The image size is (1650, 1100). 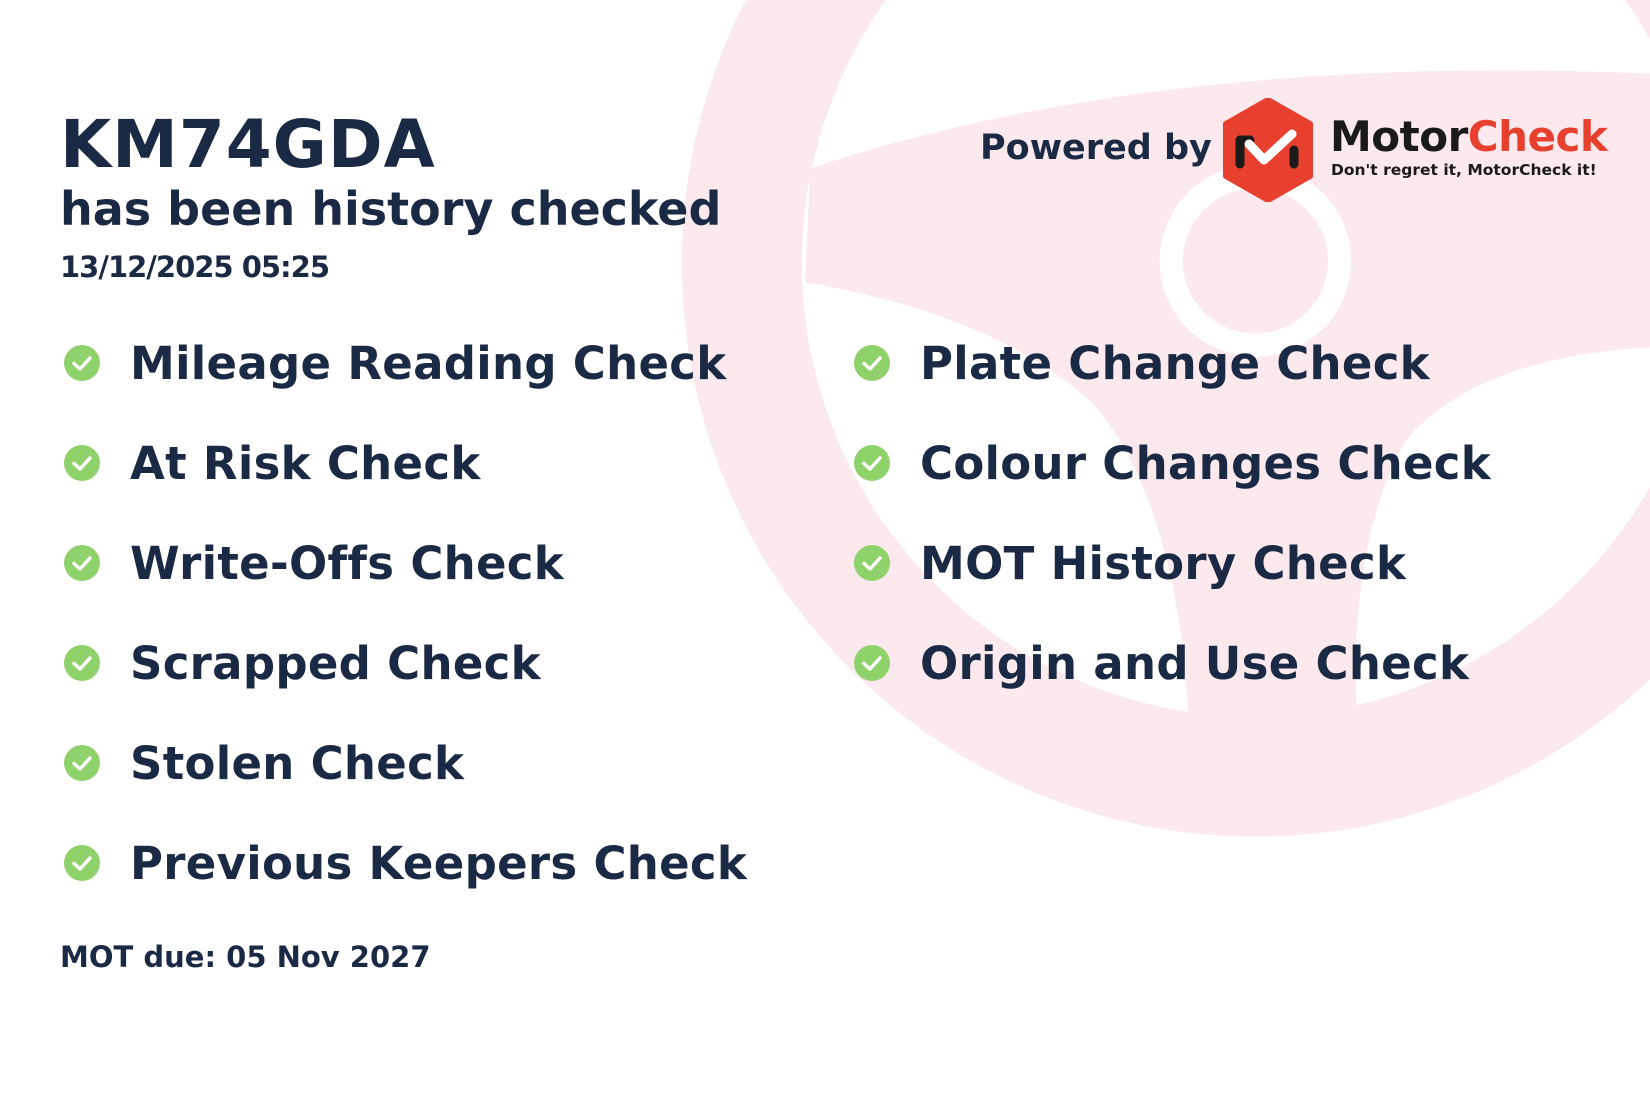 I want to click on mot-due-date: MOT due: 05 Nov 2027, so click(x=245, y=957).